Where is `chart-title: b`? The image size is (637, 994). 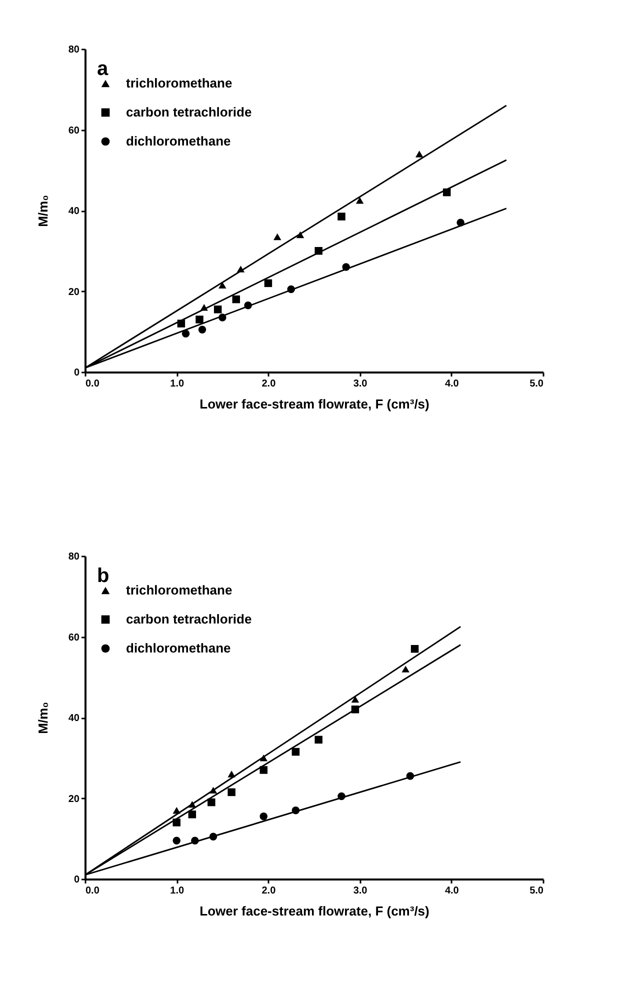
chart-title: b is located at coordinates (103, 576).